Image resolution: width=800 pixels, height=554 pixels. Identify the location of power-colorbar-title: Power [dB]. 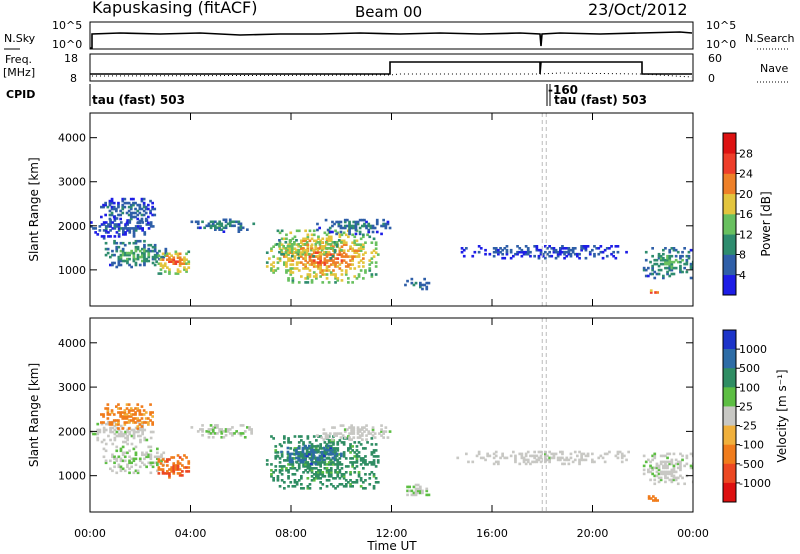
(766, 223).